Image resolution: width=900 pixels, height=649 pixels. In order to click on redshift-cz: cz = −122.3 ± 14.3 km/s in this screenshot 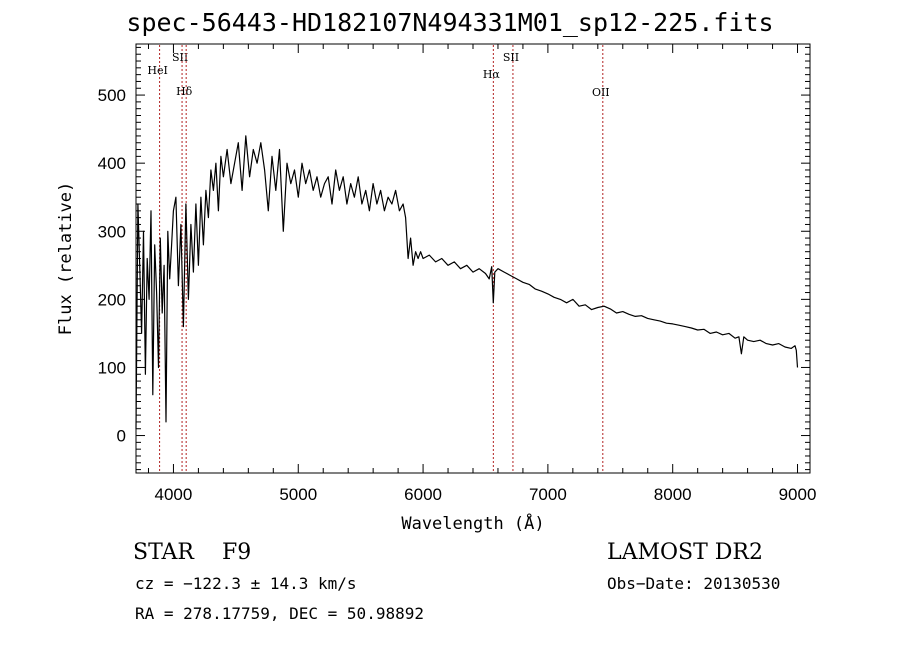, I will do `click(246, 583)`.